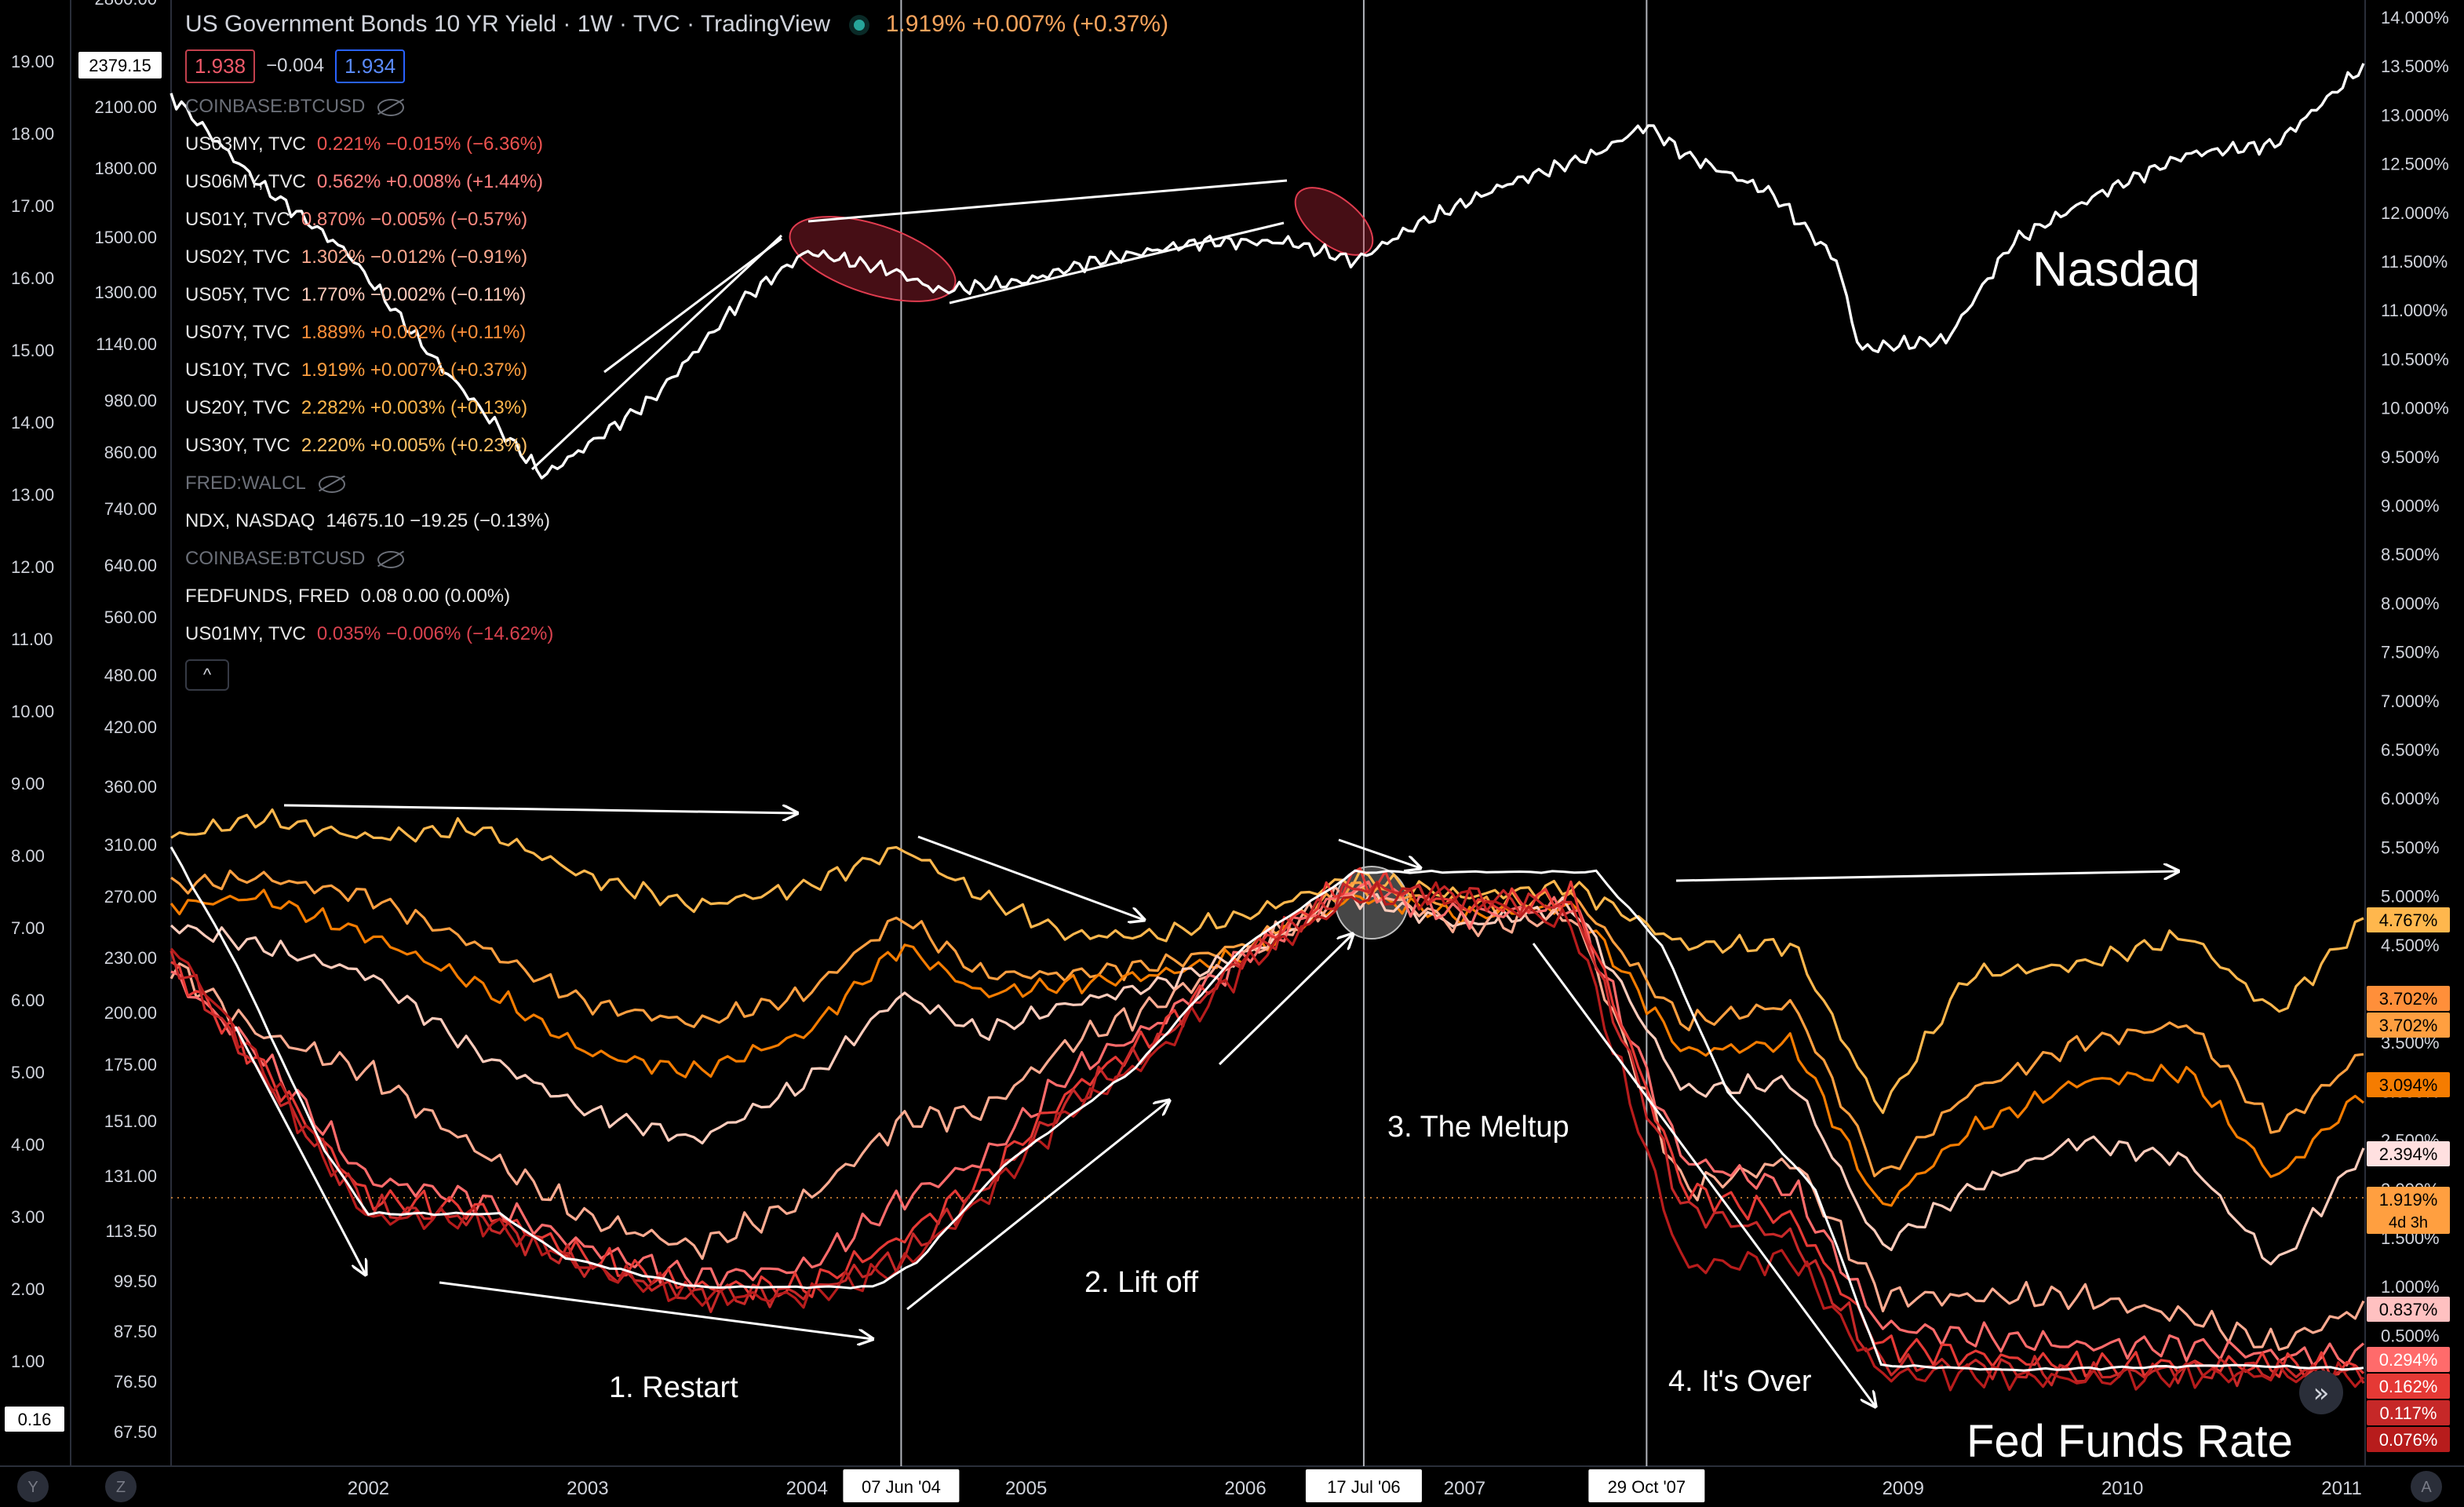 The width and height of the screenshot is (2464, 1507). Describe the element at coordinates (695, 521) in the screenshot. I see `legend-series-row: NDX, NASDAQ 14675.10 −19.25 (−0.13%)` at that location.